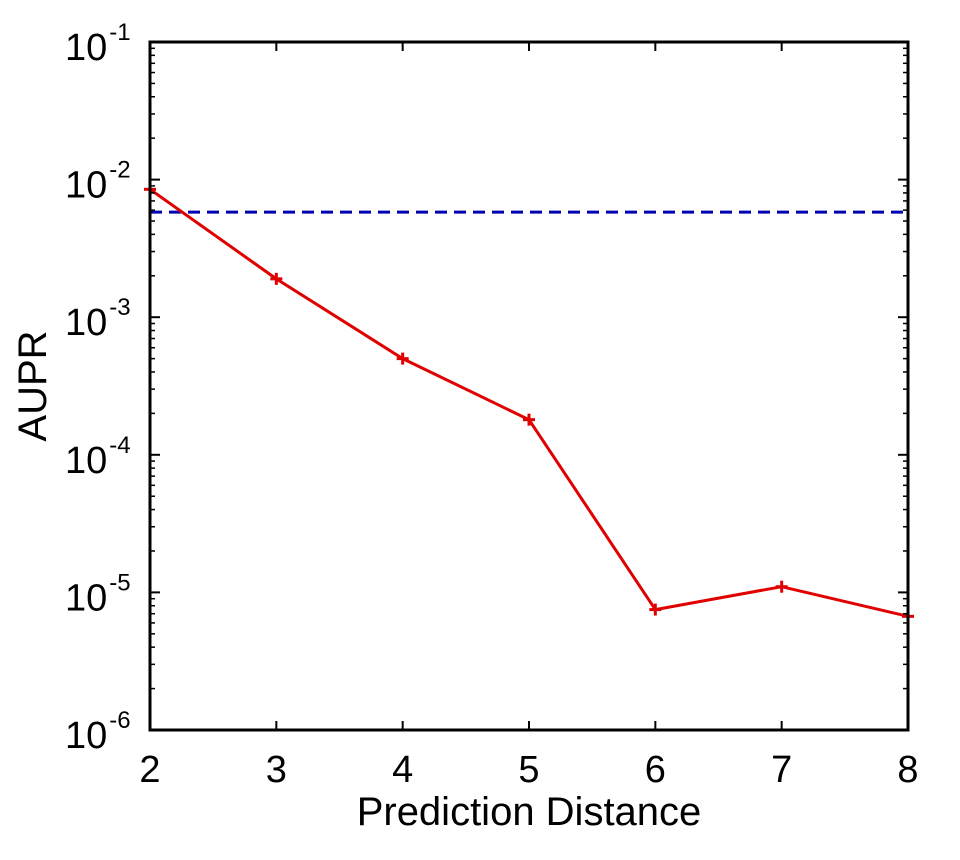  Describe the element at coordinates (276, 770) in the screenshot. I see `x-tick-label: 3` at that location.